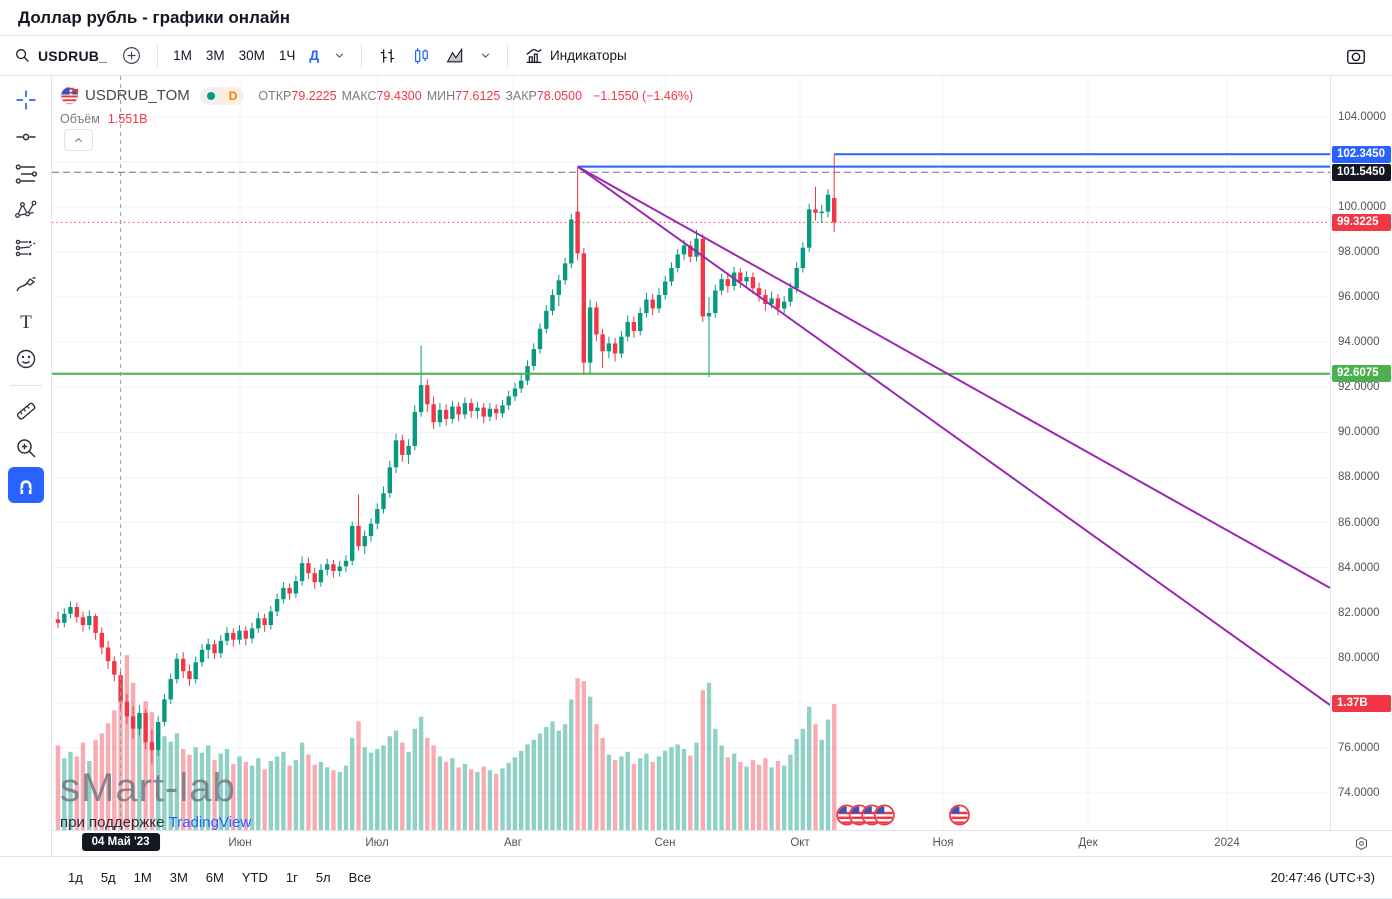 The height and width of the screenshot is (899, 1392). Describe the element at coordinates (1356, 56) in the screenshot. I see `screenshot-button` at that location.